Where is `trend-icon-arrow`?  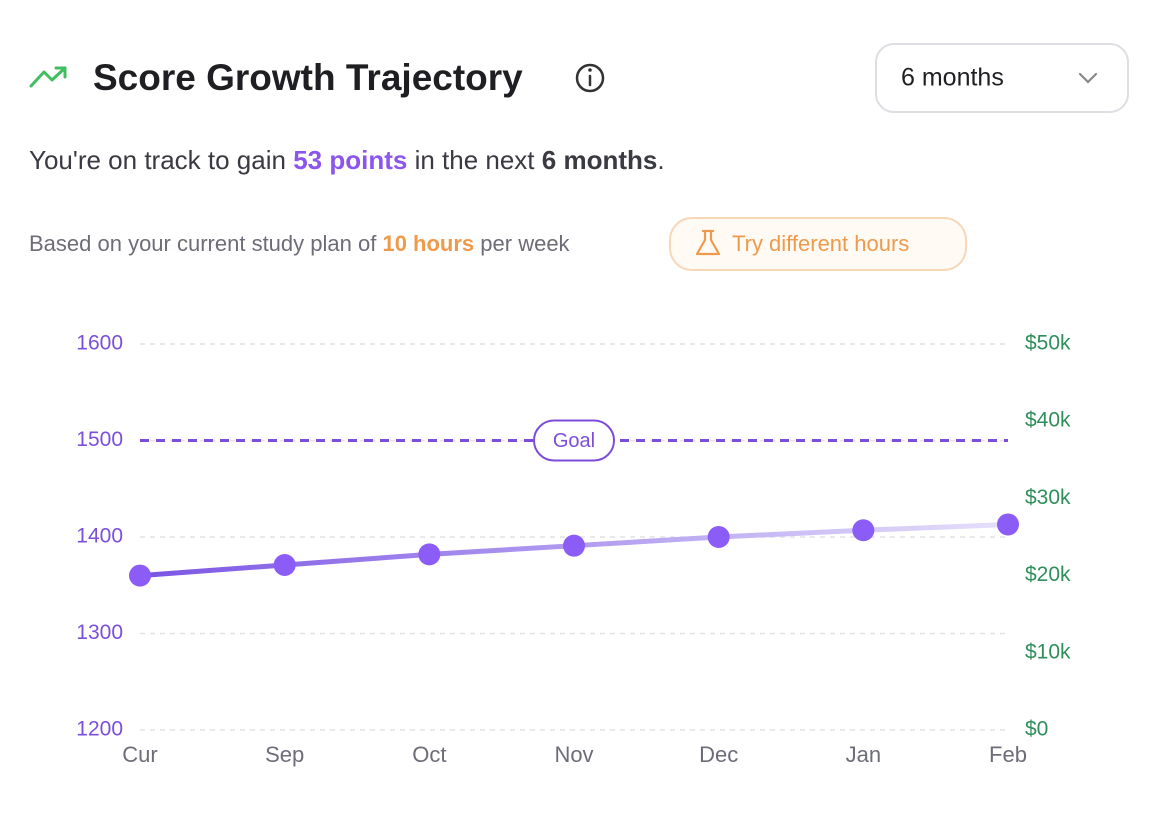 trend-icon-arrow is located at coordinates (60, 72).